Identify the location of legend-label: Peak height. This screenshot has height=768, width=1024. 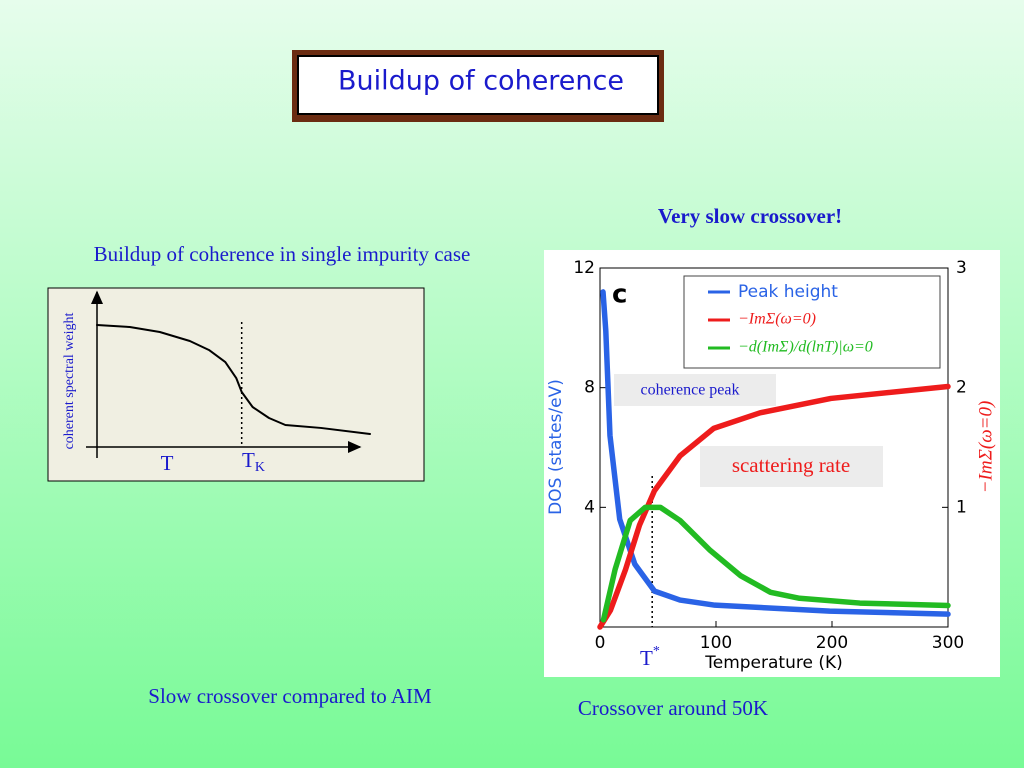
(788, 292).